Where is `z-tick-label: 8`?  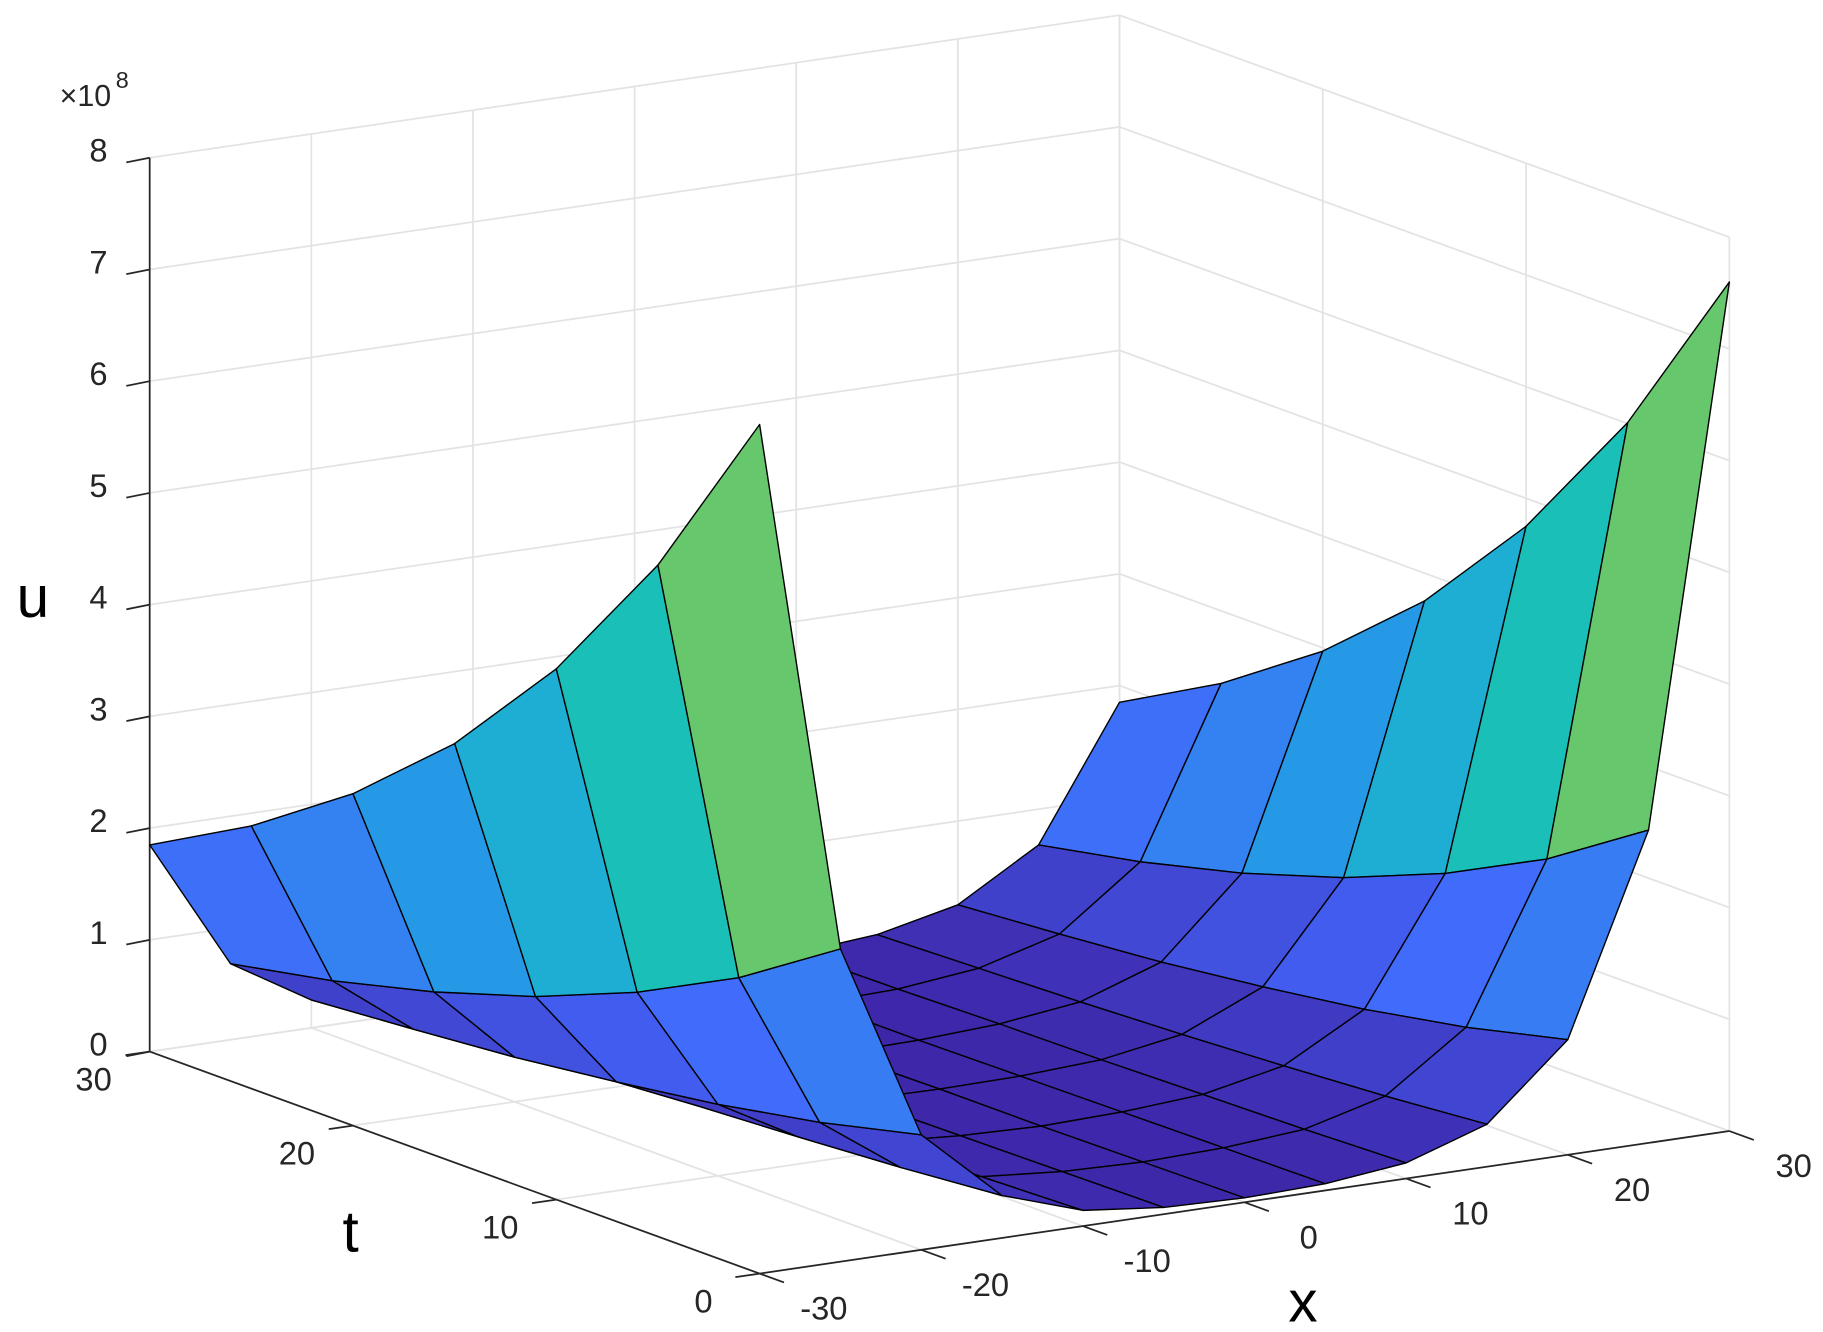 z-tick-label: 8 is located at coordinates (98, 150).